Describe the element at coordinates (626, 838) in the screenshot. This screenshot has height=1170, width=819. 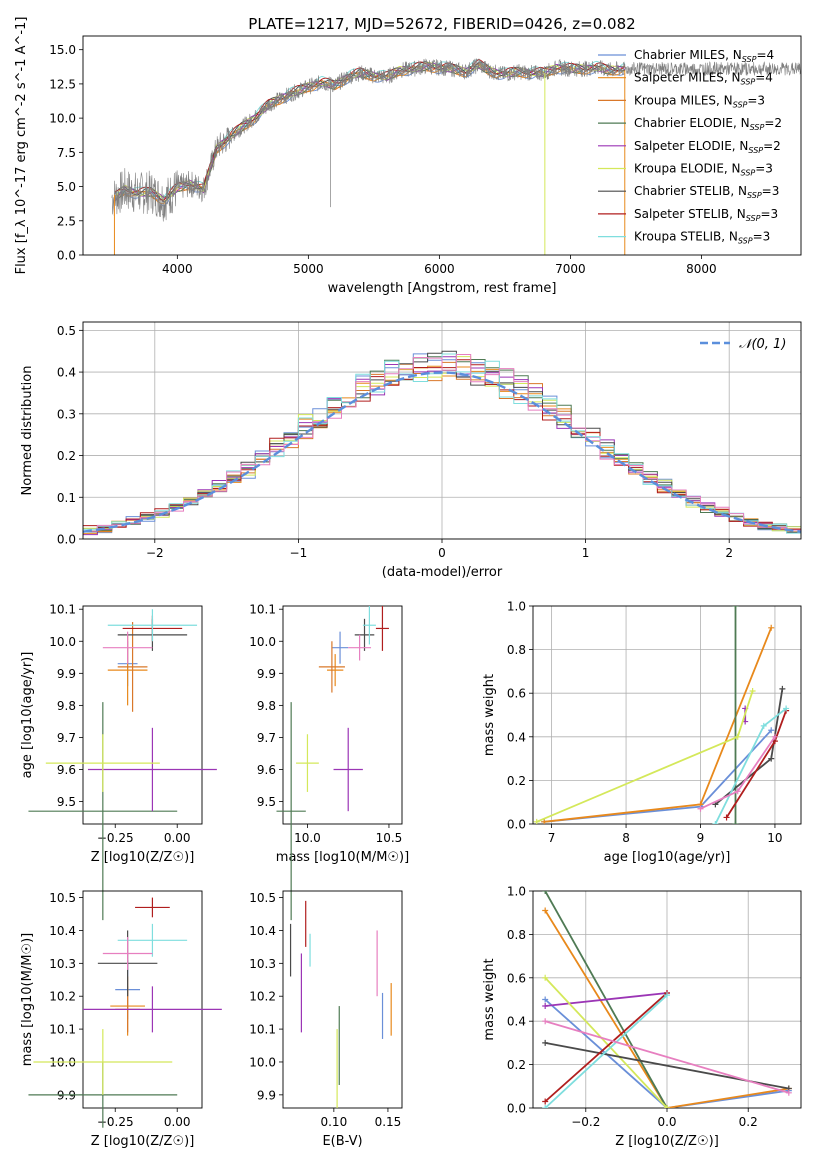
I see `x-tick-label: 8` at that location.